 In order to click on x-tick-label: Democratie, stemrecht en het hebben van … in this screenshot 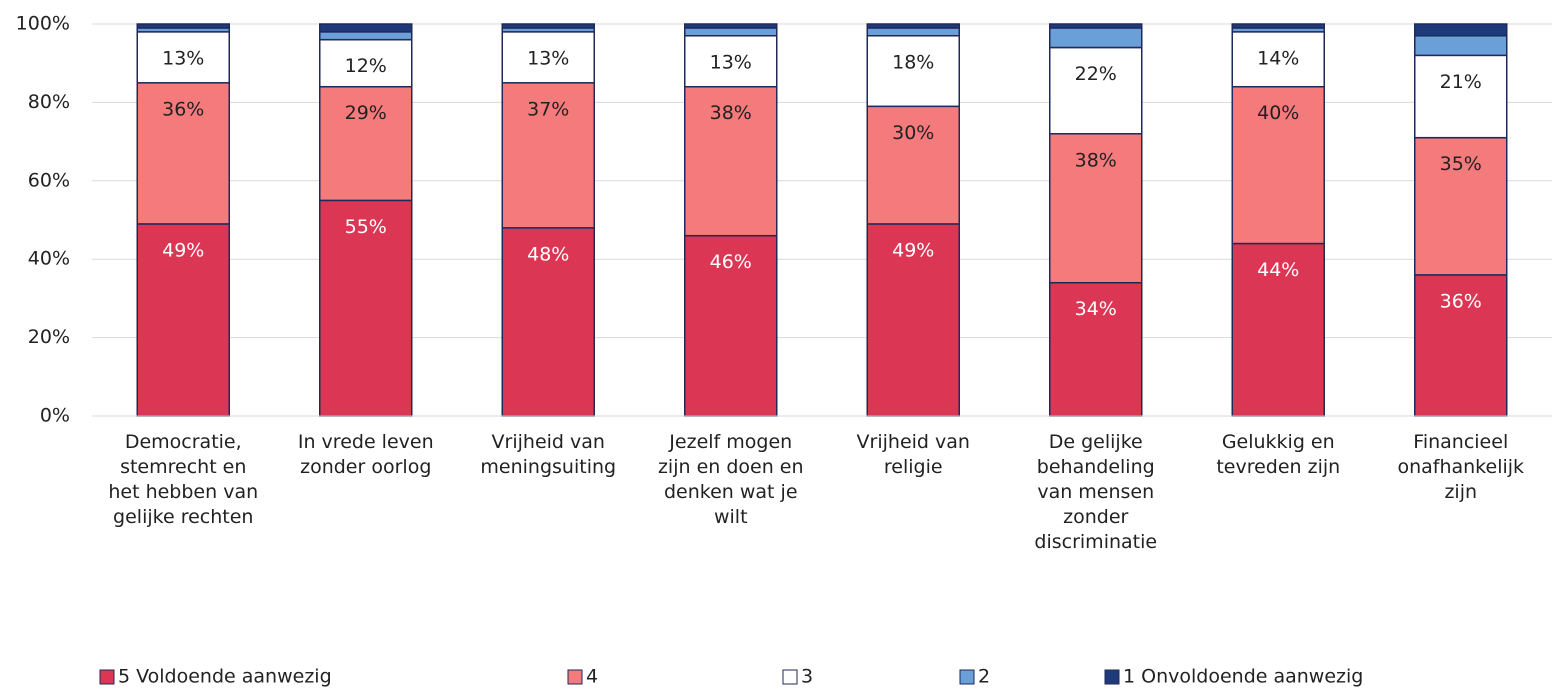, I will do `click(183, 479)`.